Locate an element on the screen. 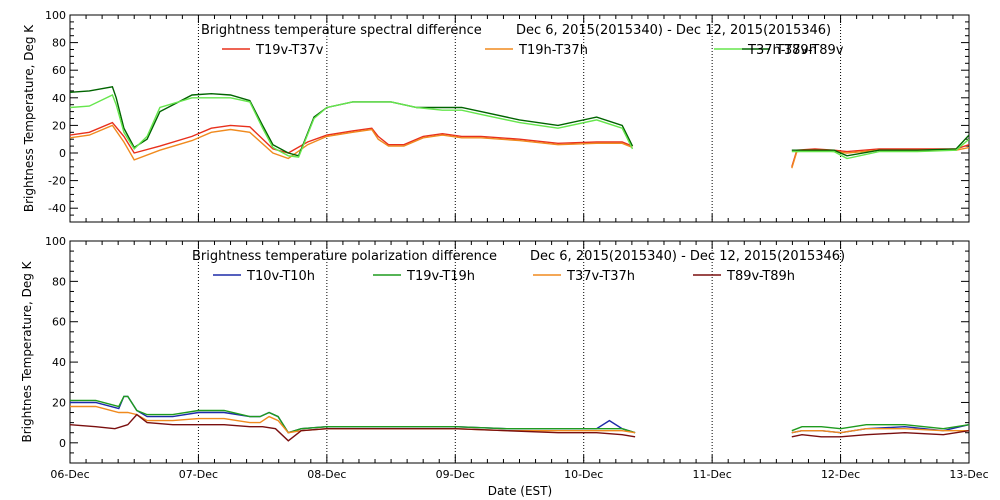  y-tick-label: -40 is located at coordinates (57, 208).